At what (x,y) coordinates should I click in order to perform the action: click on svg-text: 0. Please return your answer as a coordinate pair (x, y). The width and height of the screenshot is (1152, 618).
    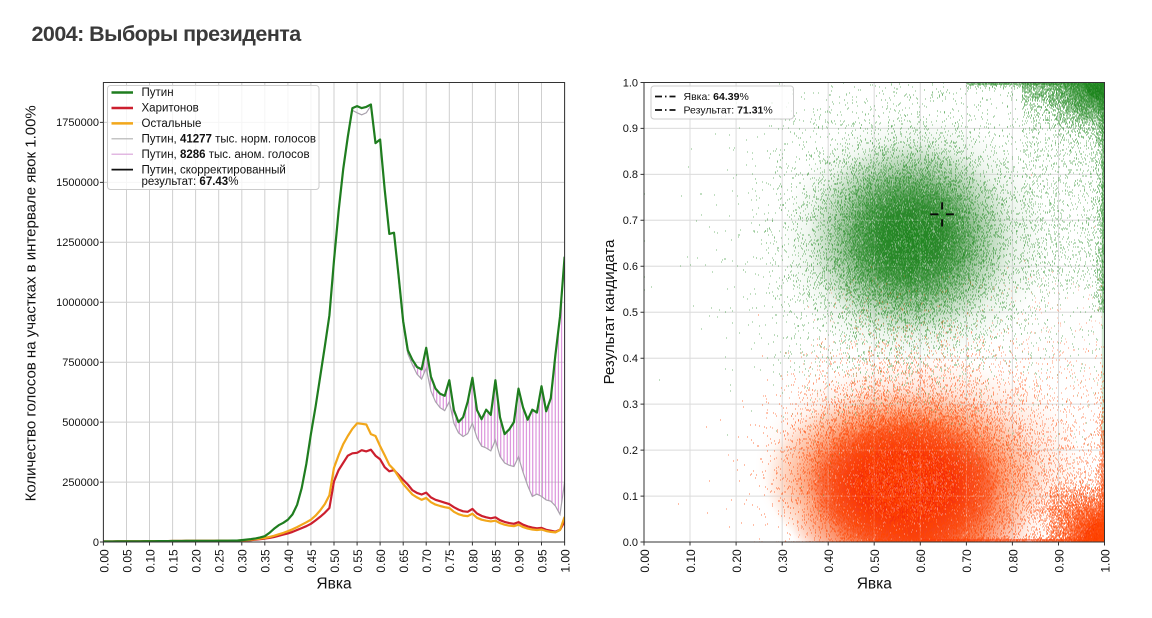
    Looking at the image, I should click on (96, 543).